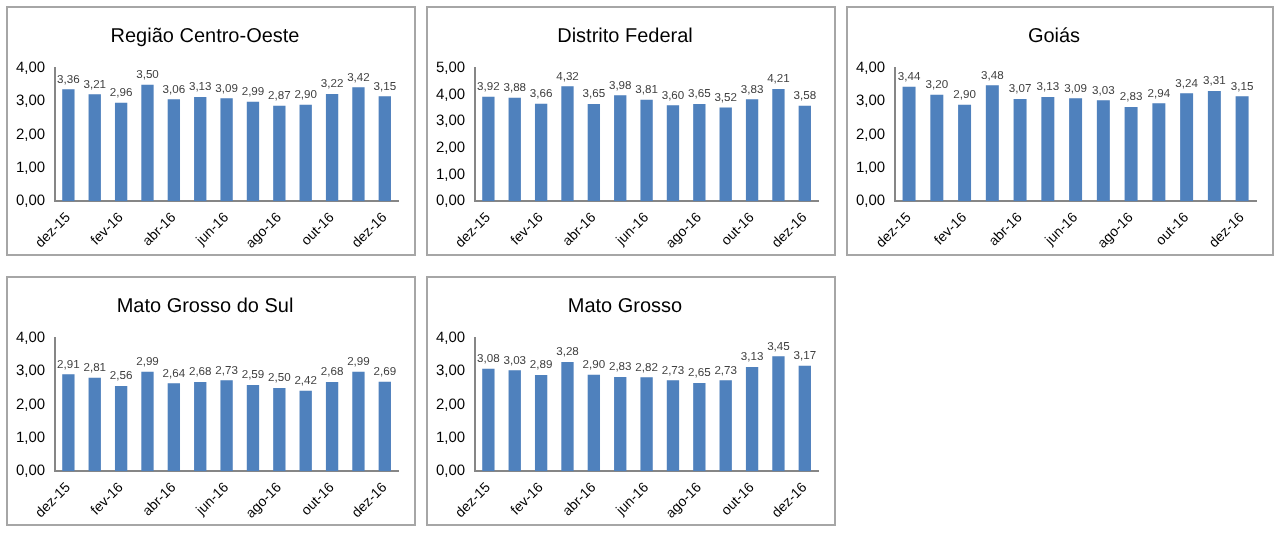 The image size is (1280, 538). What do you see at coordinates (205, 36) in the screenshot?
I see `chart-title: Região Centro-Oeste` at bounding box center [205, 36].